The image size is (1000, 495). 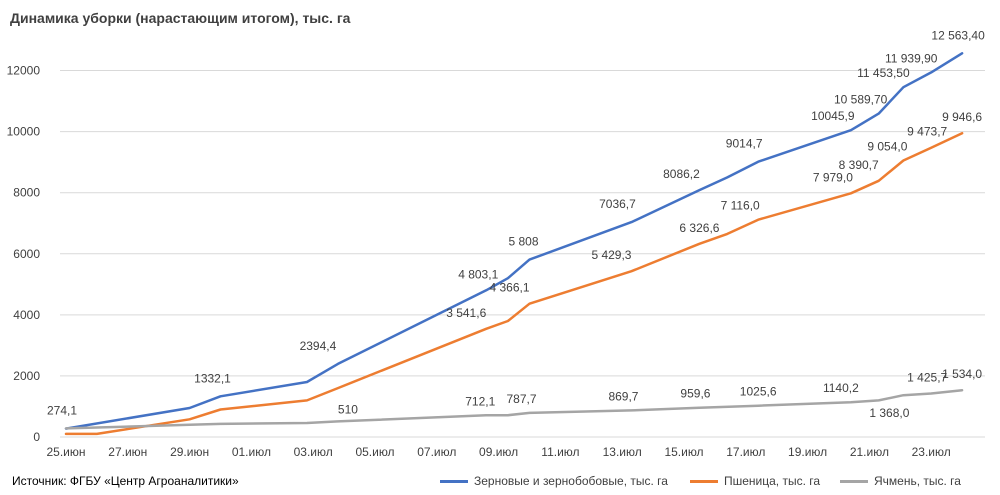 I want to click on x-tick-label: 17.июл, so click(x=745, y=452).